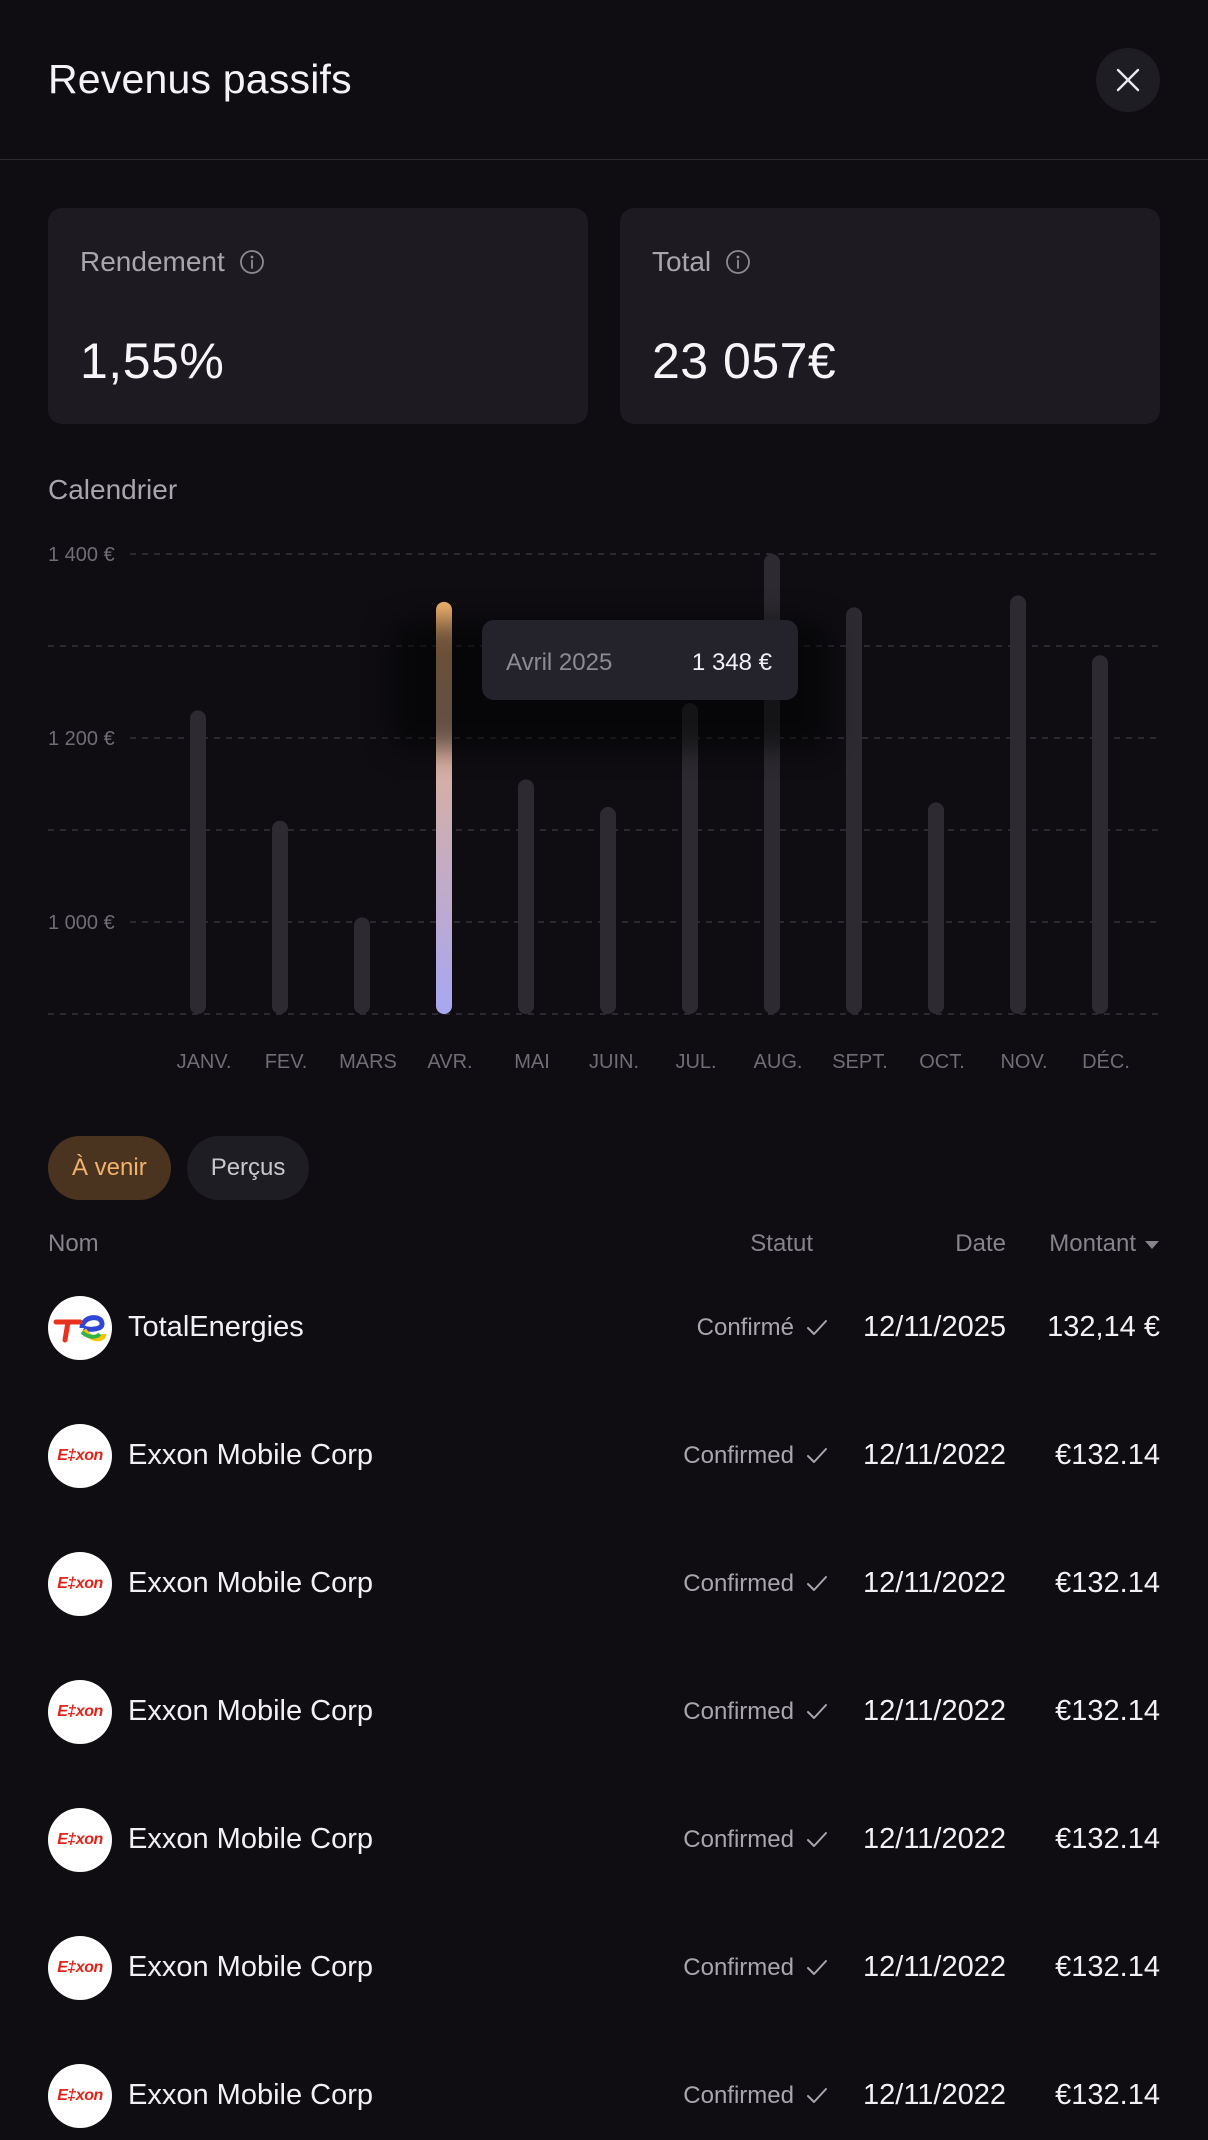  I want to click on yield-card: Rendement 1,55%, so click(318, 316).